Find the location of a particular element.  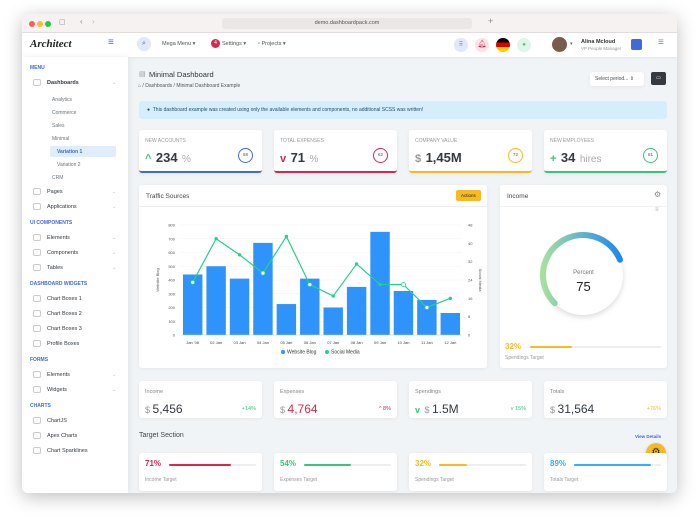

settings-badge: 4 is located at coordinates (215, 43).